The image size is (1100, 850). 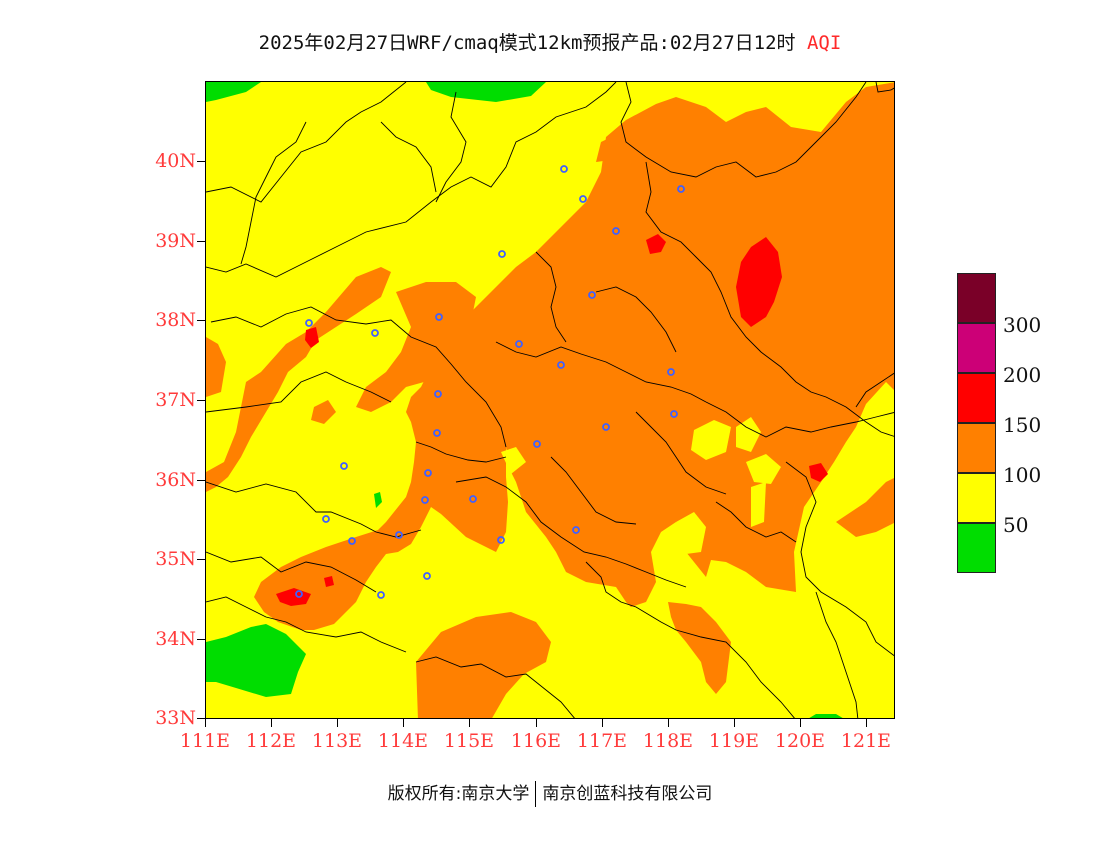 What do you see at coordinates (469, 741) in the screenshot?
I see `lon-label-115: 115E` at bounding box center [469, 741].